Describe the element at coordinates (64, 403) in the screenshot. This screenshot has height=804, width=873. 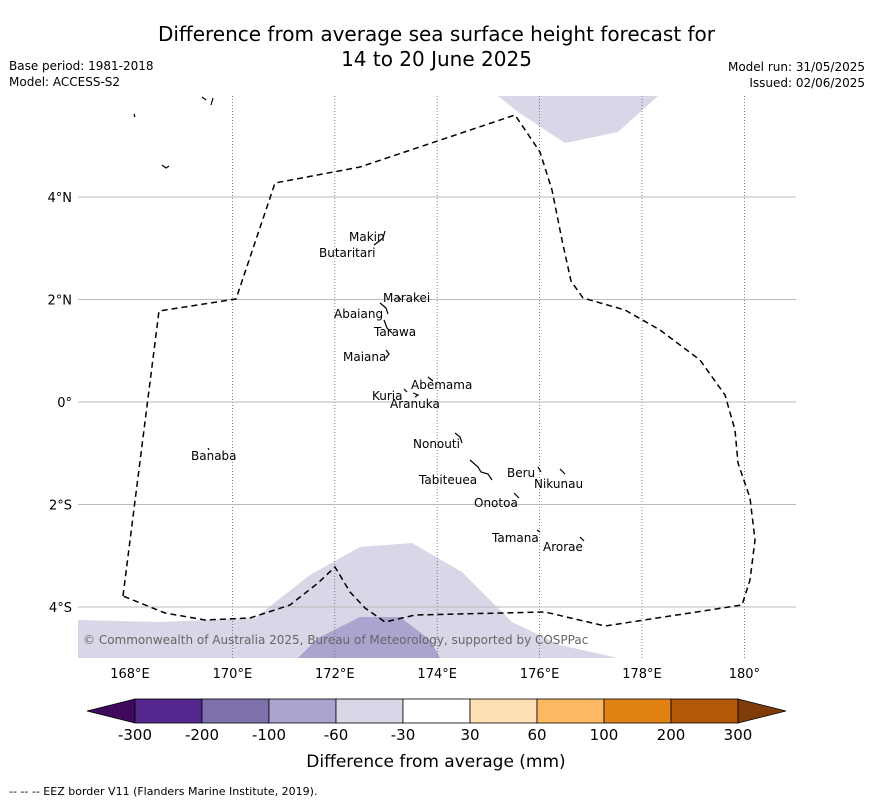
I see `y-tick-label: 0°` at that location.